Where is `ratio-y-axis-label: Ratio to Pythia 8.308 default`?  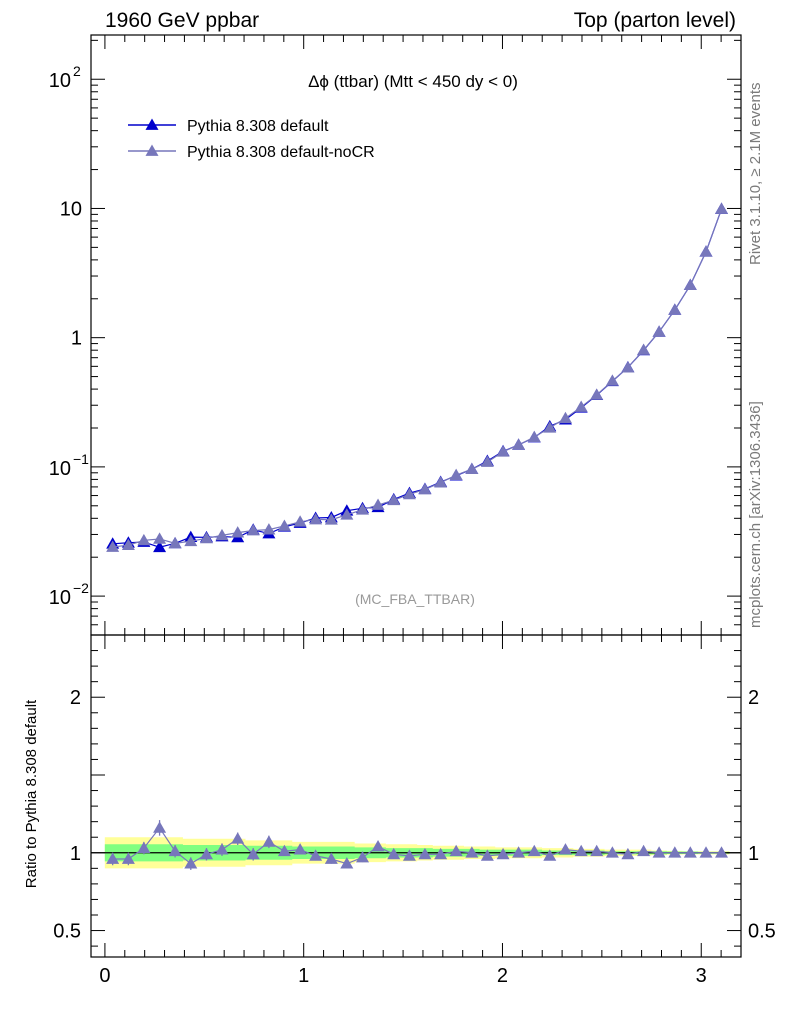
ratio-y-axis-label: Ratio to Pythia 8.308 default is located at coordinates (31, 793).